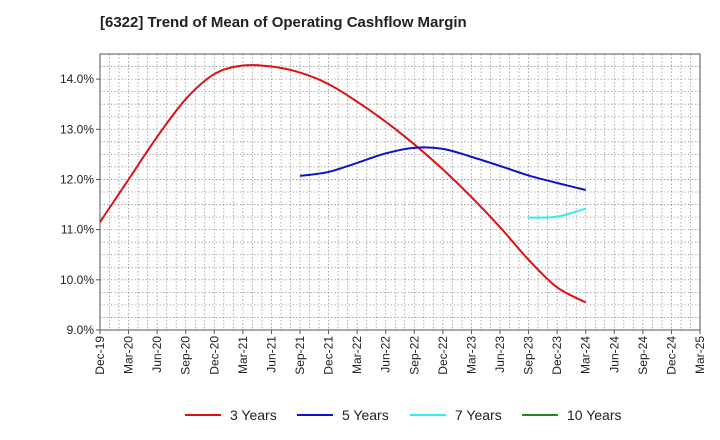 The image size is (720, 440). Describe the element at coordinates (671, 355) in the screenshot. I see `x-tick-label: Dec-24` at that location.